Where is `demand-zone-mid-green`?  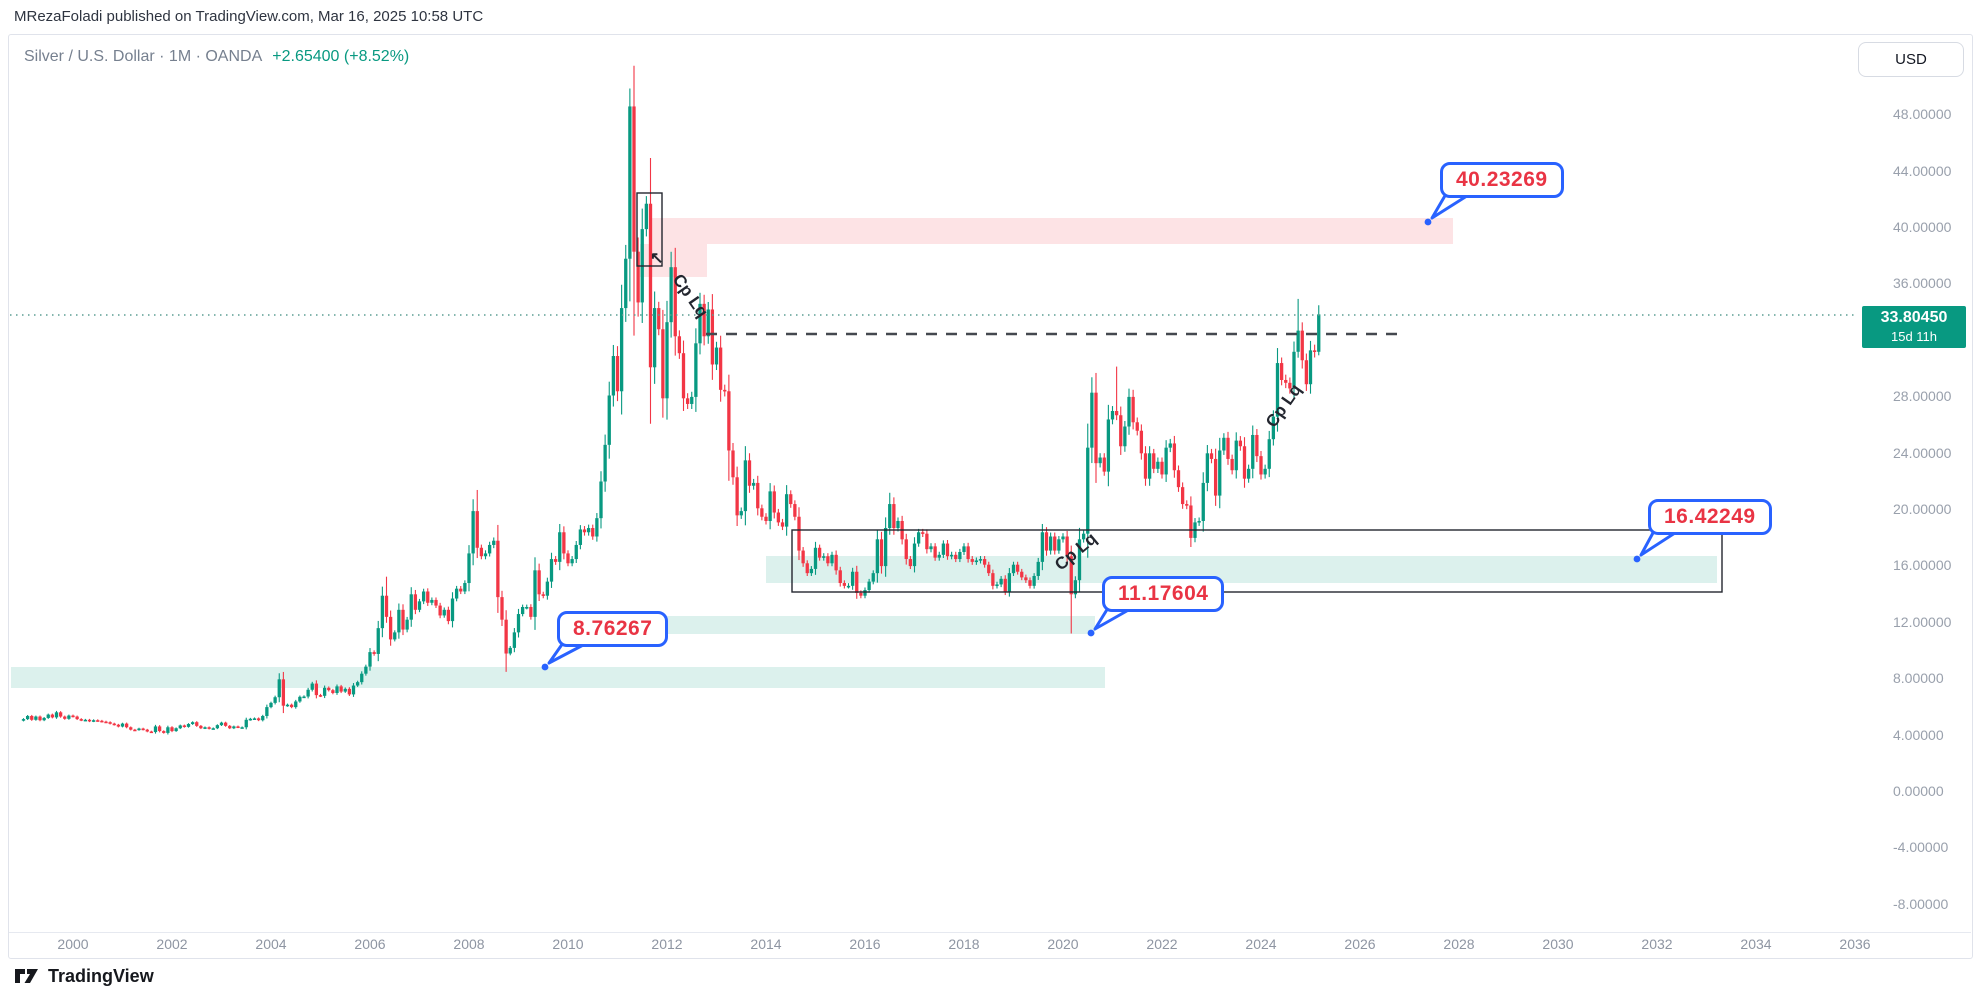 demand-zone-mid-green is located at coordinates (829, 625).